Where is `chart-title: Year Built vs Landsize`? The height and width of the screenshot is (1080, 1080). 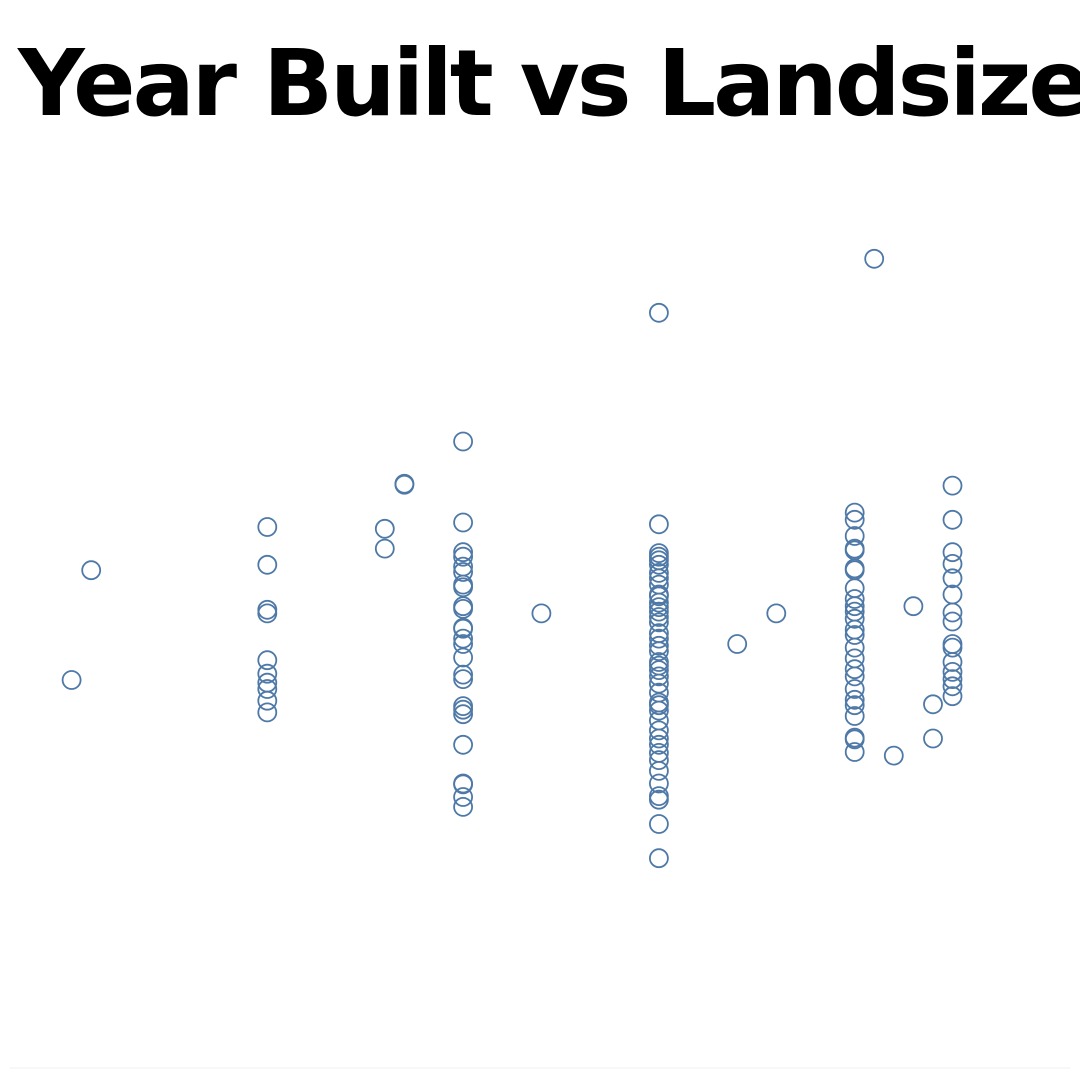 chart-title: Year Built vs Landsize is located at coordinates (549, 83).